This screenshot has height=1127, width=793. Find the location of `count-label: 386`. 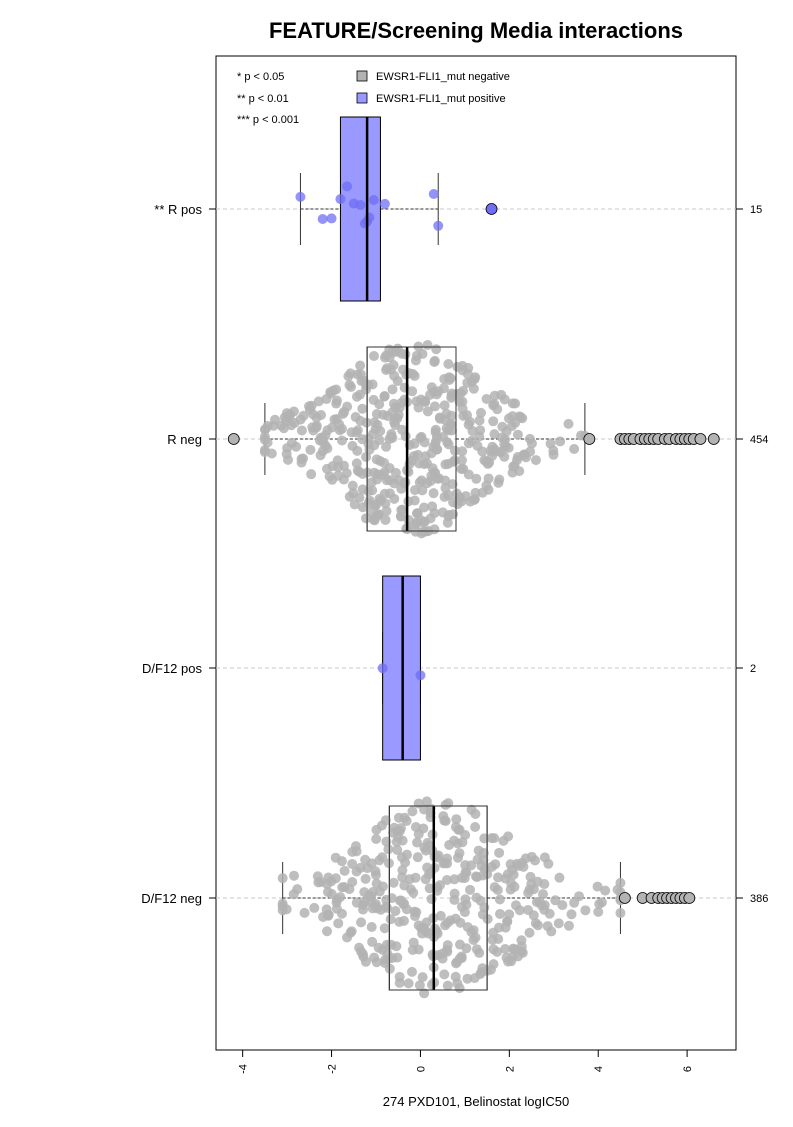

count-label: 386 is located at coordinates (759, 899).